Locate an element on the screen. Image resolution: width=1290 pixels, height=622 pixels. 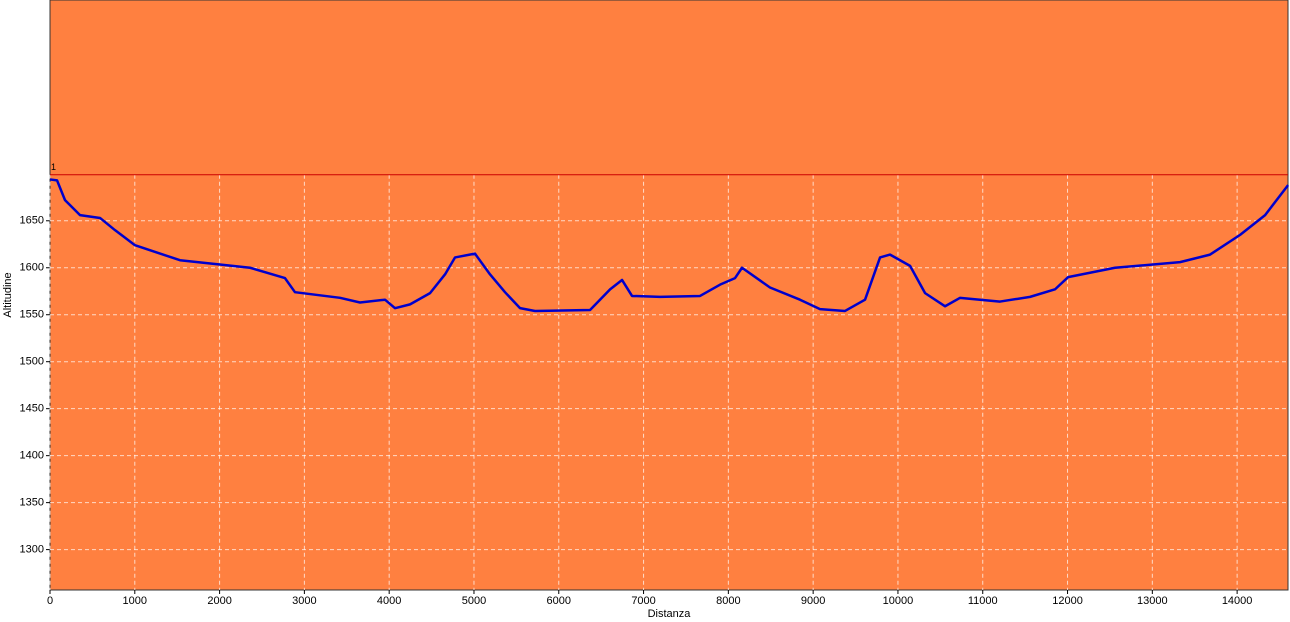
x-tick-label: 1000 is located at coordinates (135, 601).